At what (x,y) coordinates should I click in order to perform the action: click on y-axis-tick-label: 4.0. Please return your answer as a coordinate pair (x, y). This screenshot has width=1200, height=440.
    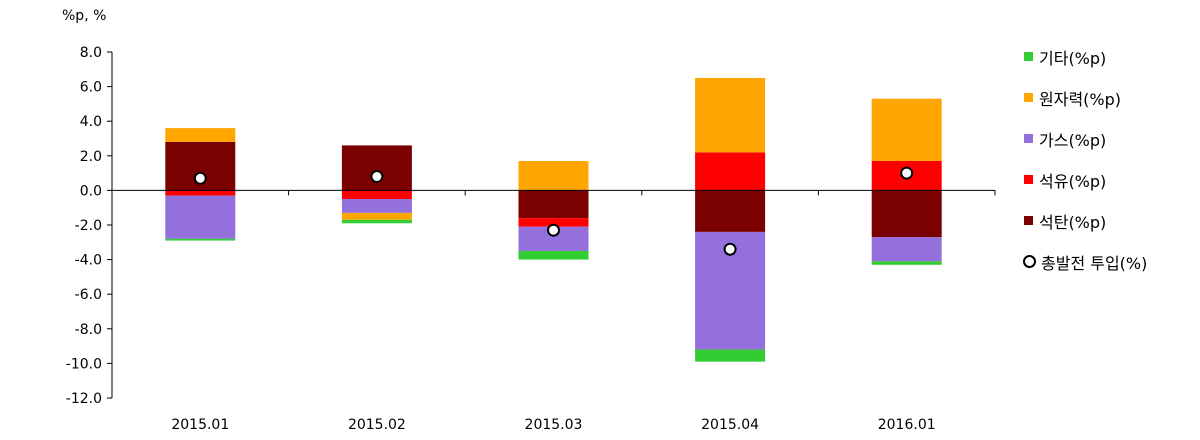
    Looking at the image, I should click on (91, 122).